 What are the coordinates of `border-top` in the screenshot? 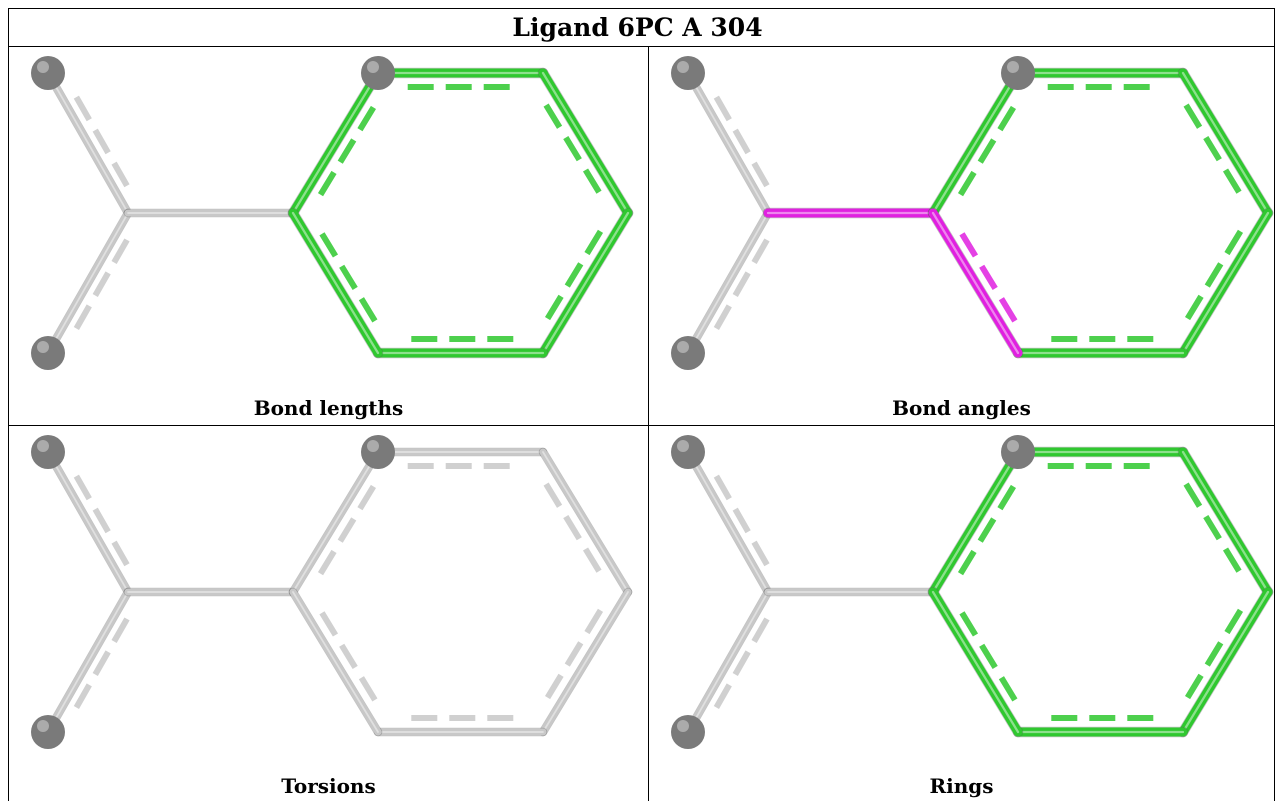 It's located at (641, 8).